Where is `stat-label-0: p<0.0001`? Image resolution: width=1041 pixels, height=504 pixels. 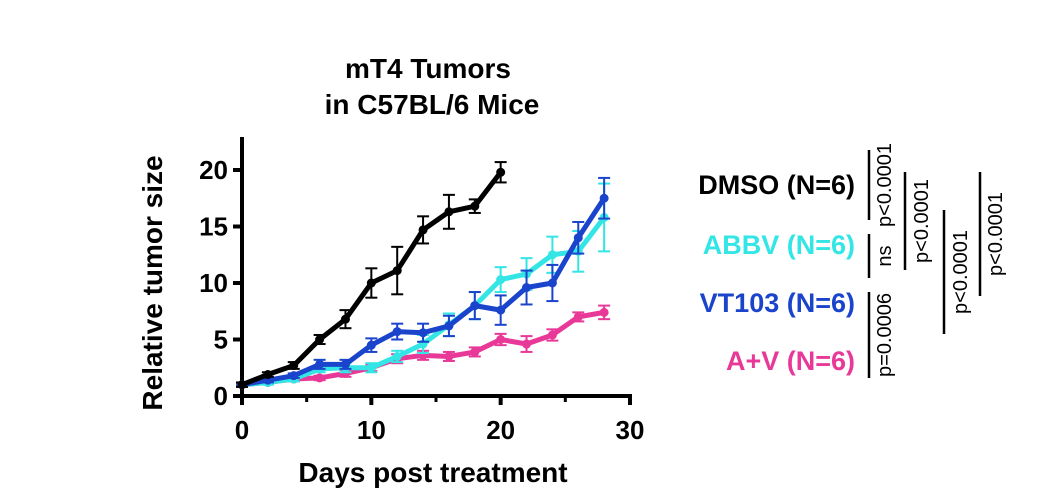 stat-label-0: p<0.0001 is located at coordinates (885, 185).